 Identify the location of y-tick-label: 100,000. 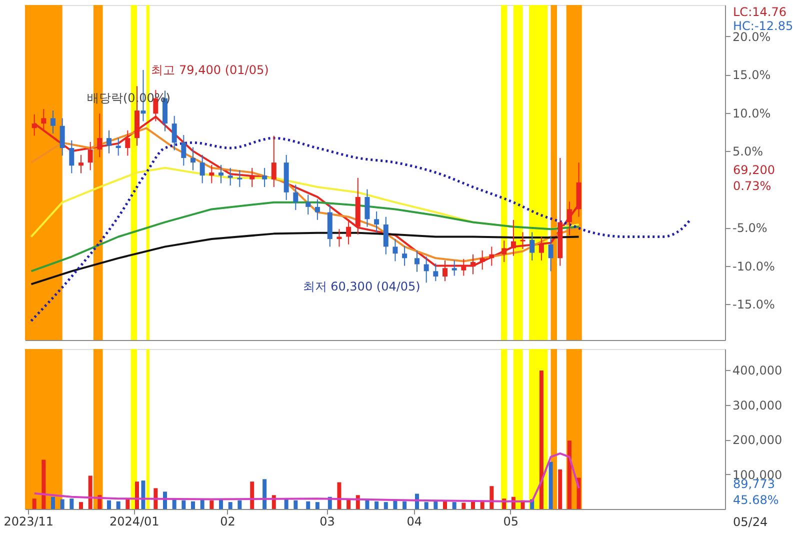
(757, 475).